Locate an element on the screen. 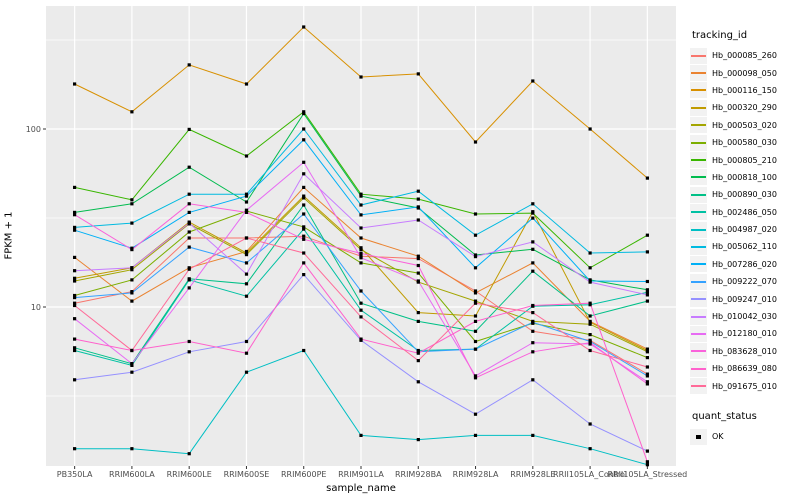  legend-item: Hb_091675_010 is located at coordinates (745, 386).